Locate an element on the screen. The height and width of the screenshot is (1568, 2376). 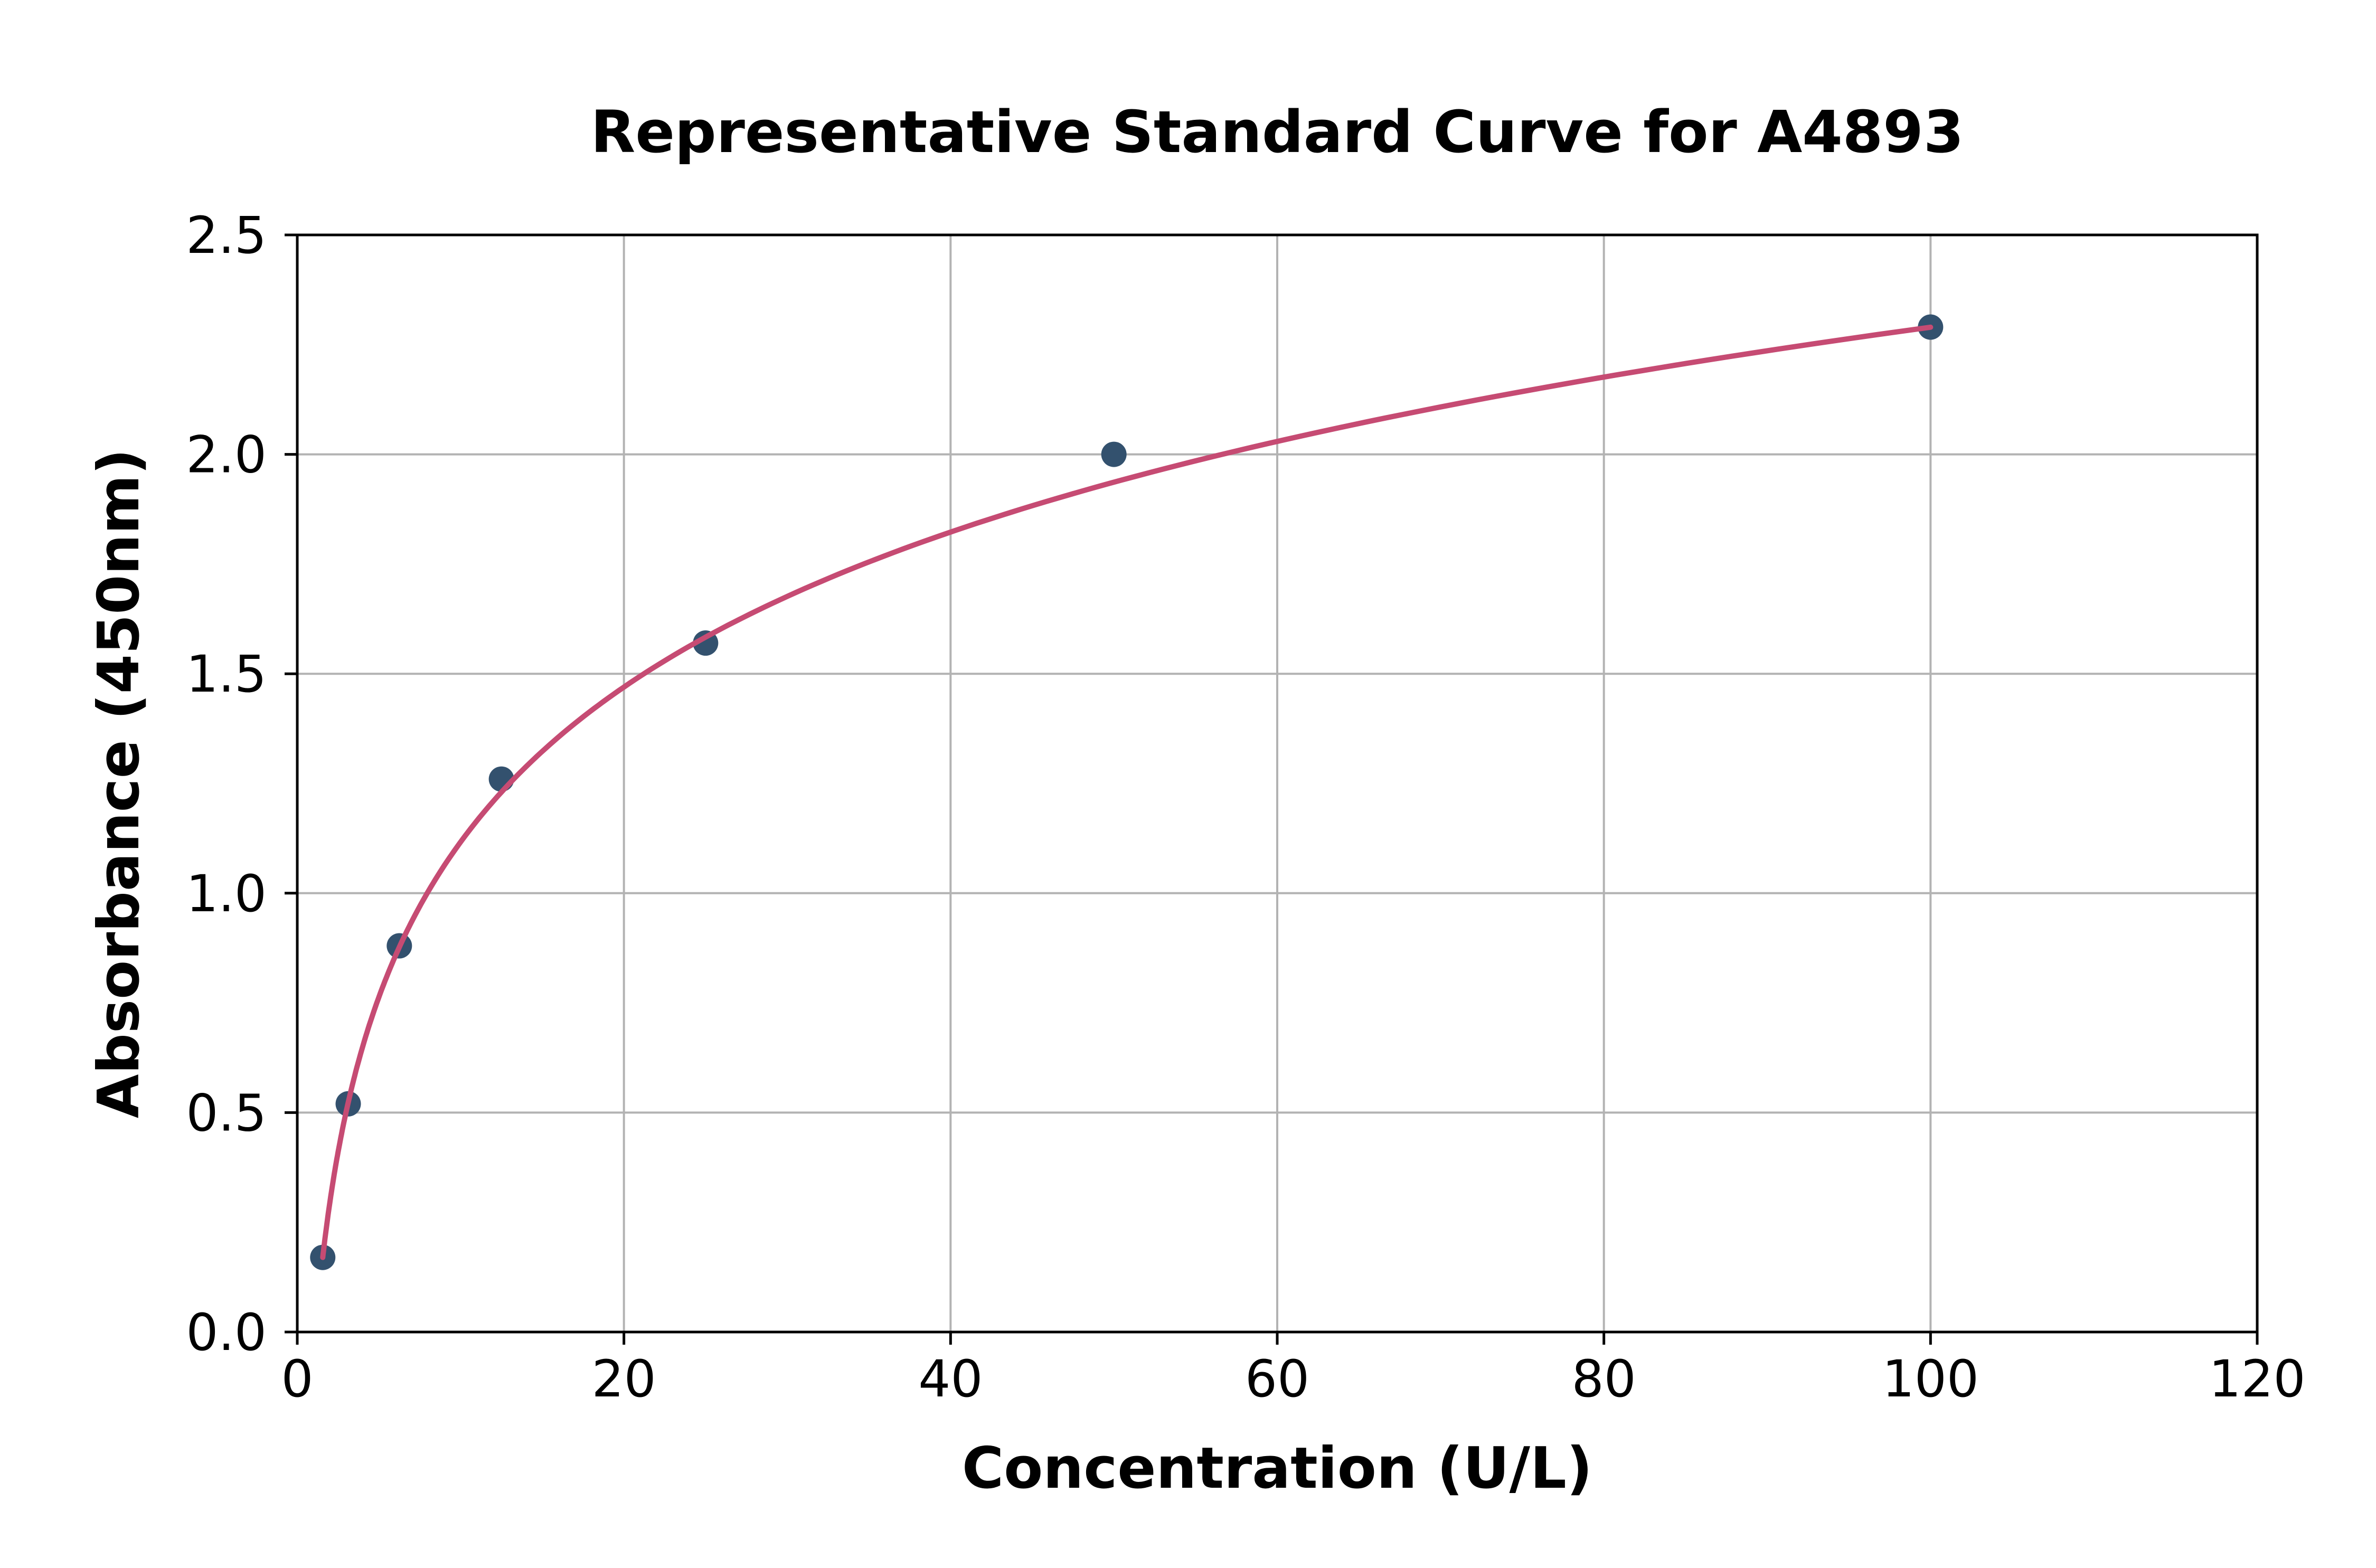
y-axis-label: Absorbance (450nm) is located at coordinates (119, 783).